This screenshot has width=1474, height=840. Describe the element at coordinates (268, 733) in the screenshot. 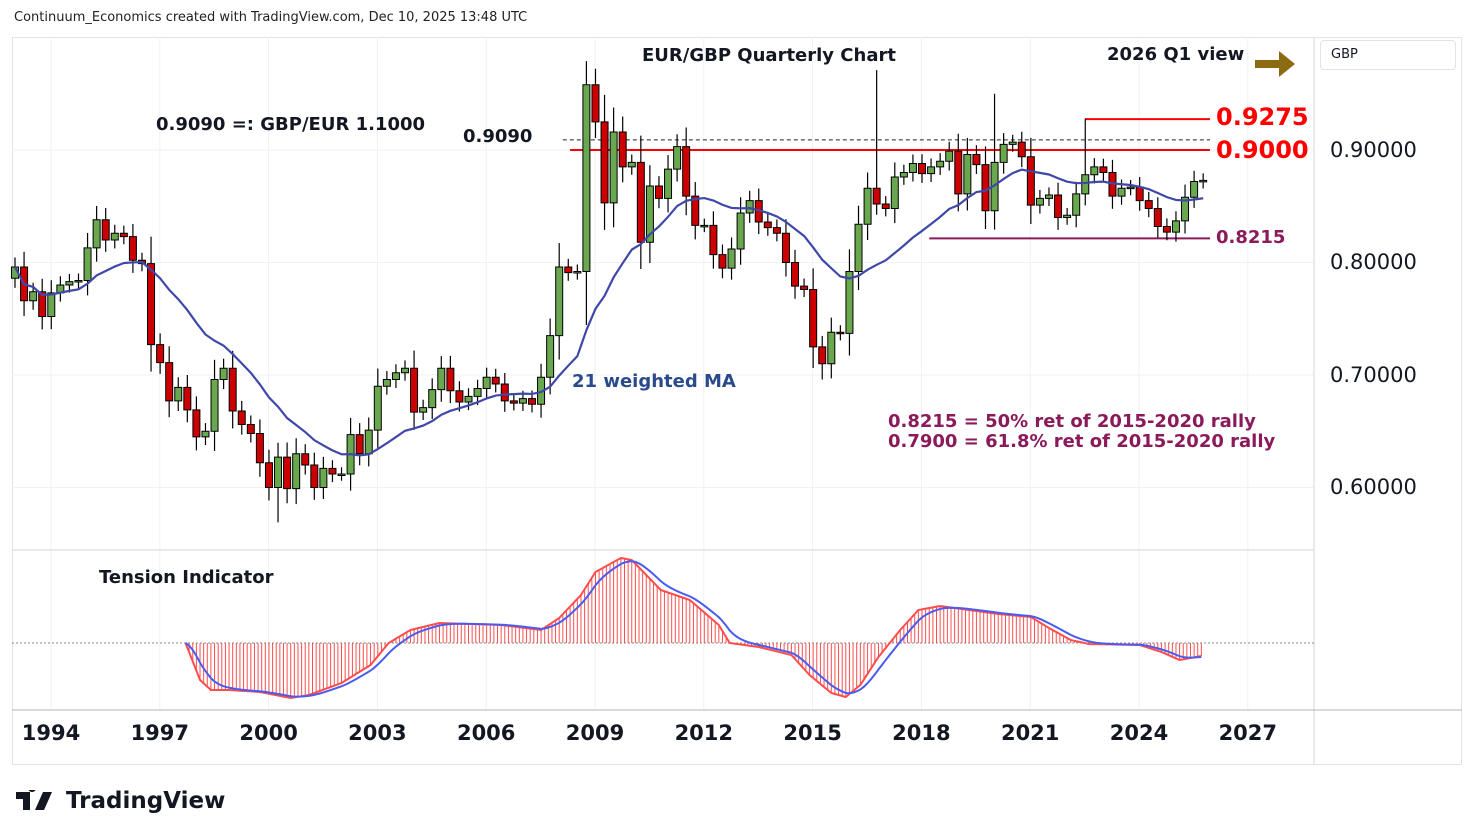

I see `x-tick: 2000` at that location.